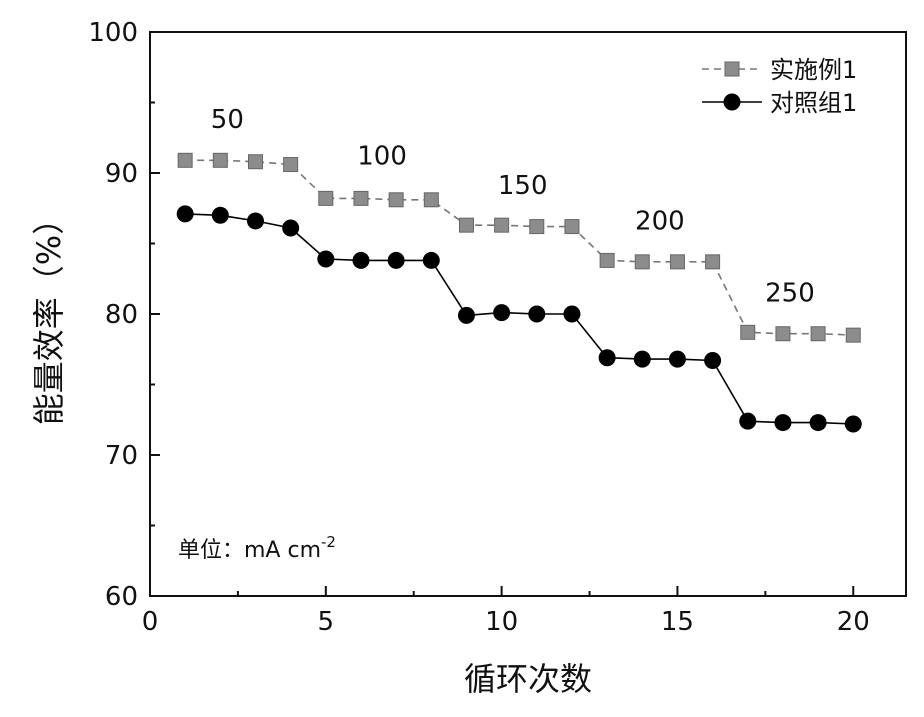 The width and height of the screenshot is (924, 717). Describe the element at coordinates (528, 679) in the screenshot. I see `x-axis-title: 循环次数` at that location.